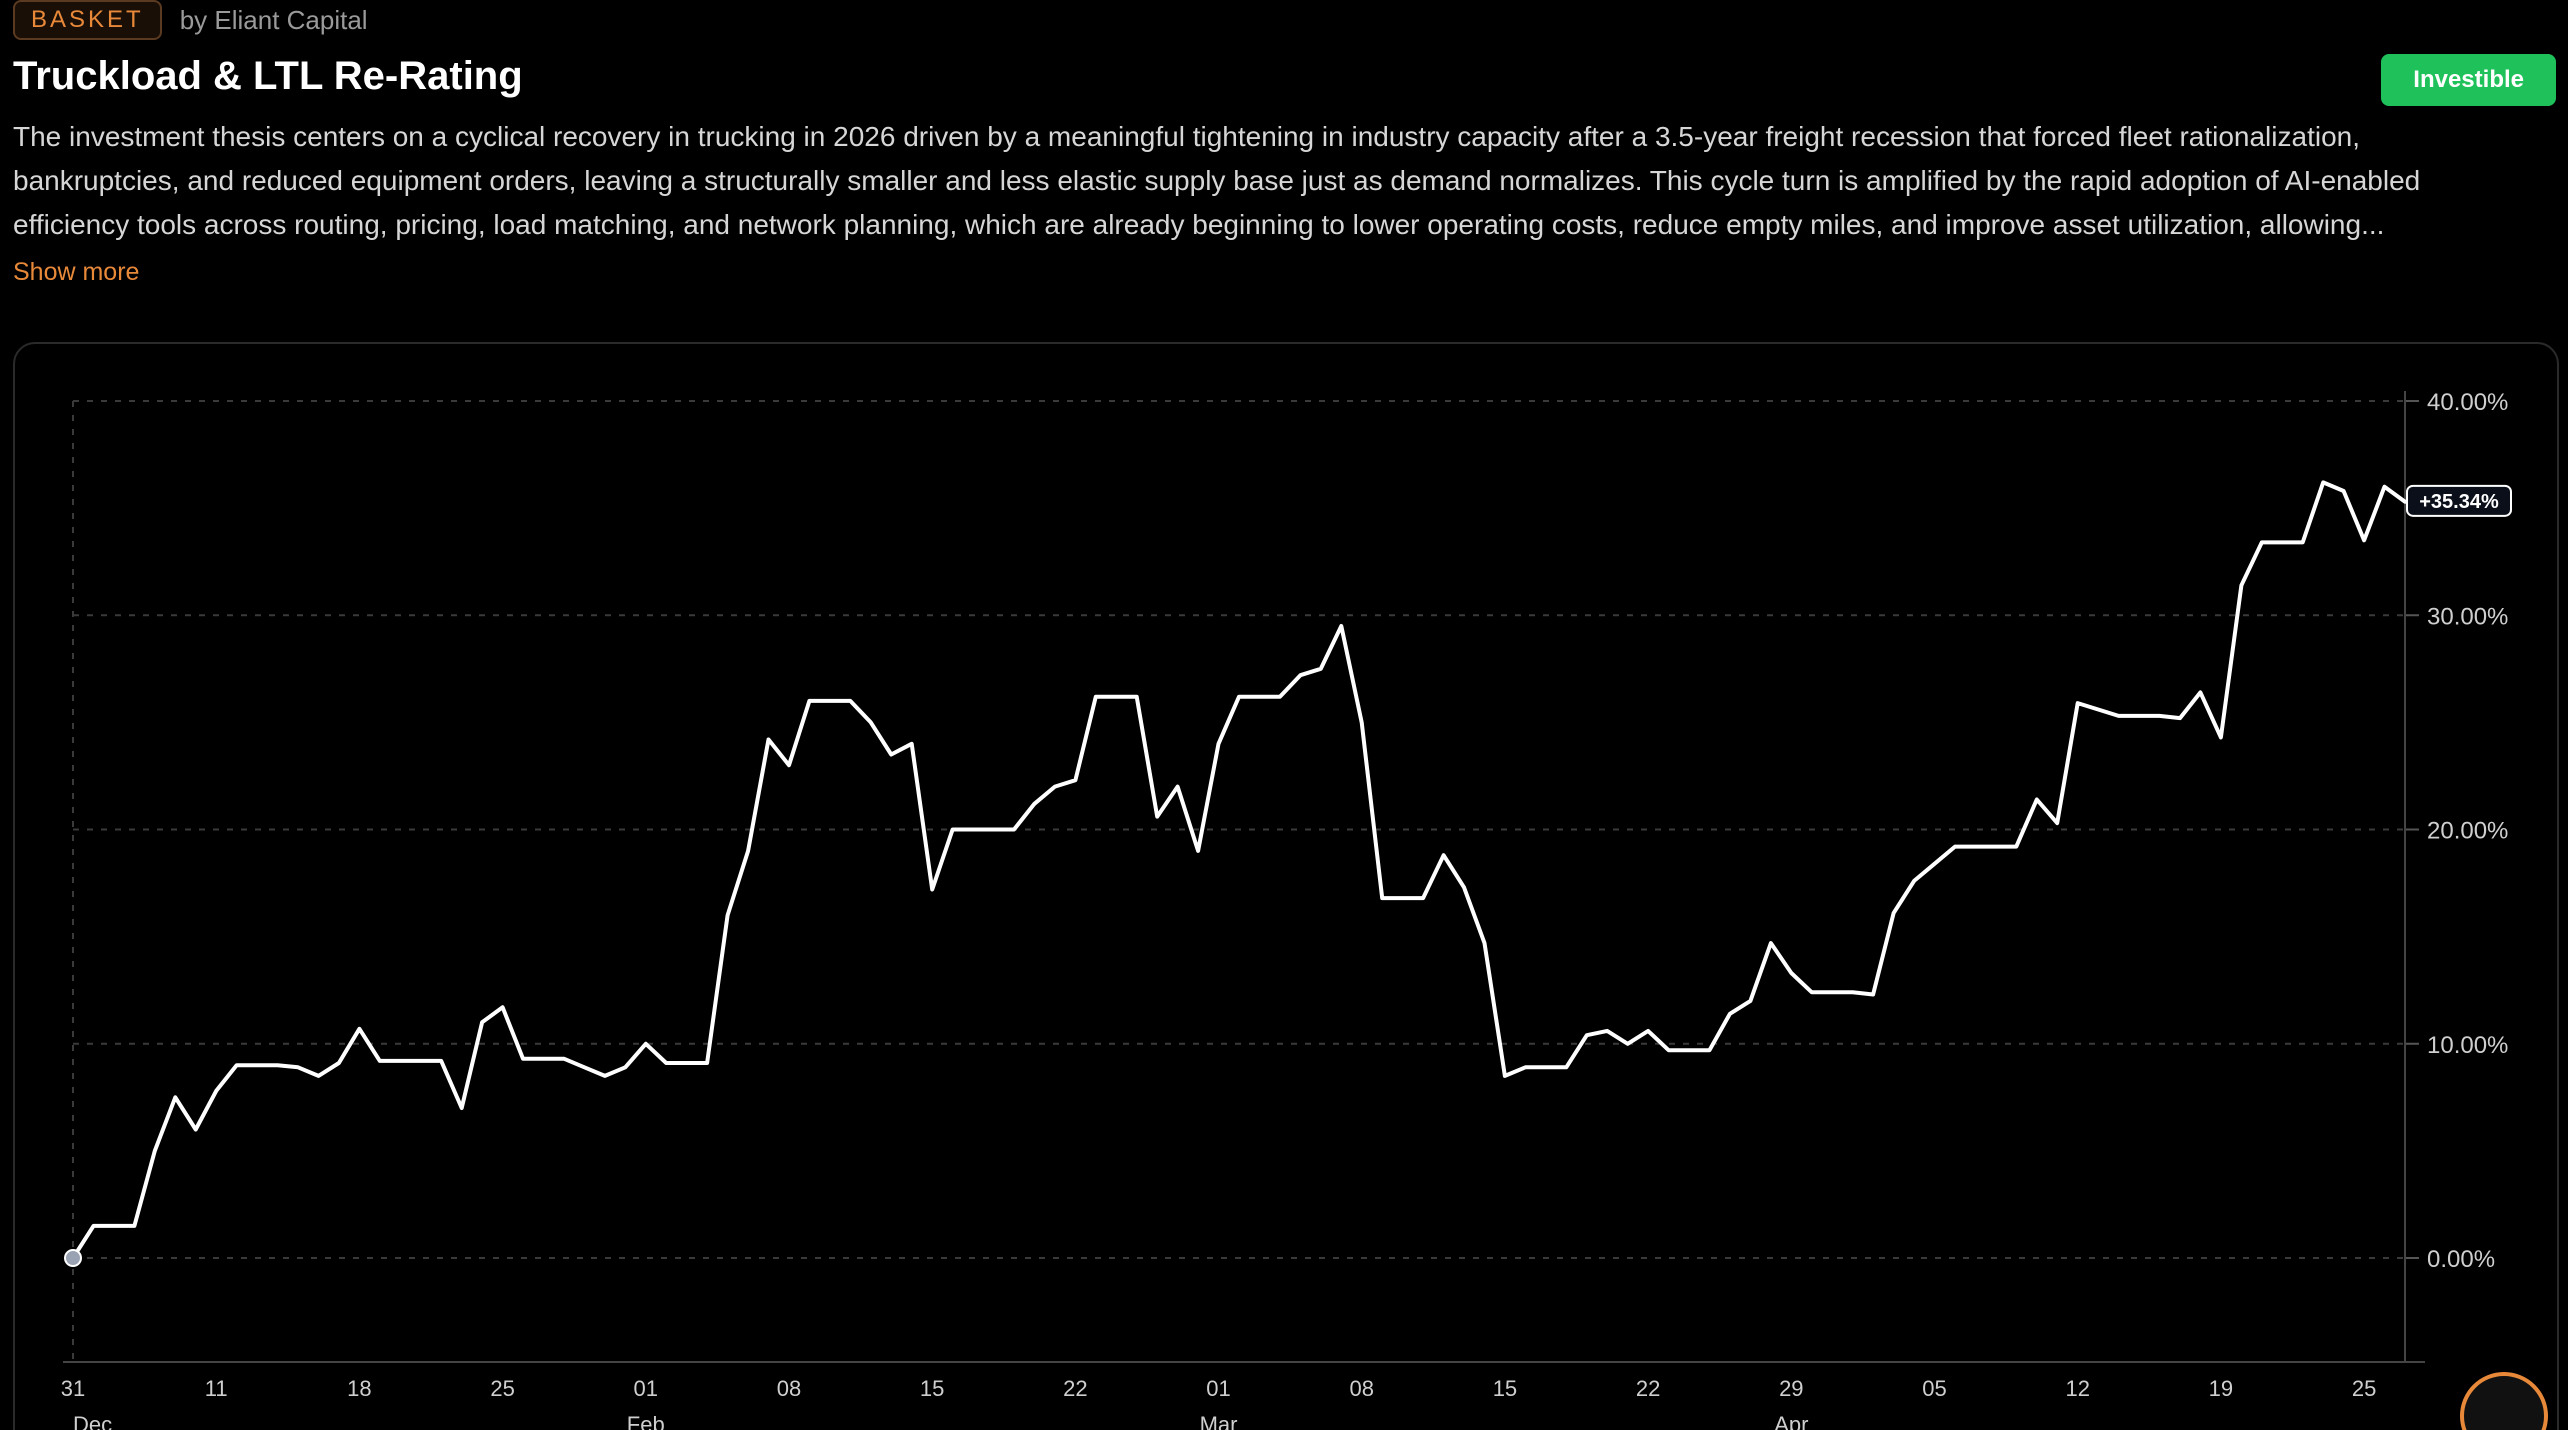  What do you see at coordinates (87, 20) in the screenshot?
I see `basket-tag-badge: BASKET` at bounding box center [87, 20].